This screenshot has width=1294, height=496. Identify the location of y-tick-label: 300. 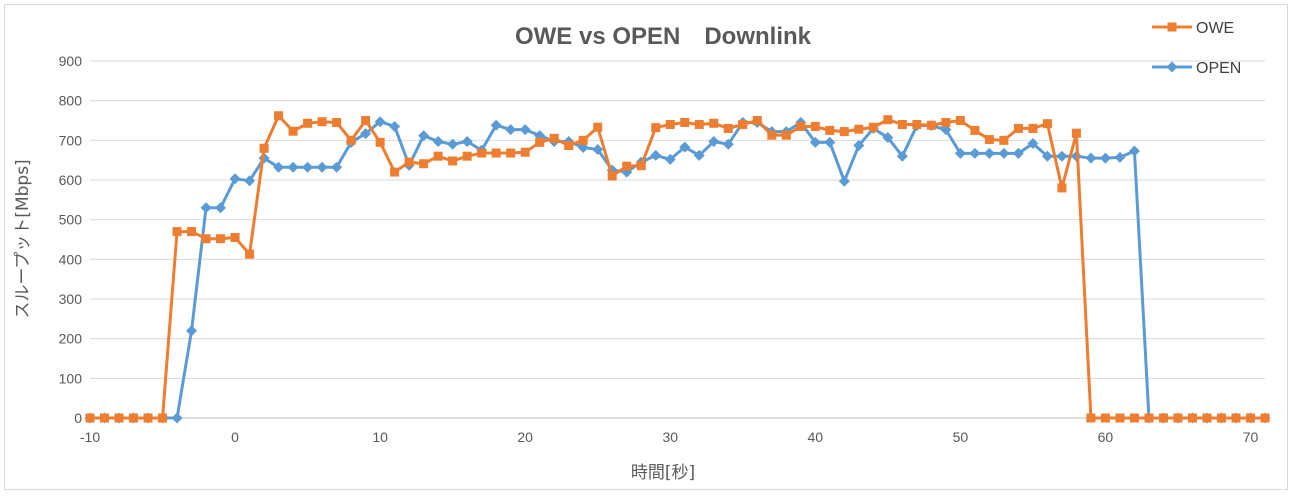
(71, 299).